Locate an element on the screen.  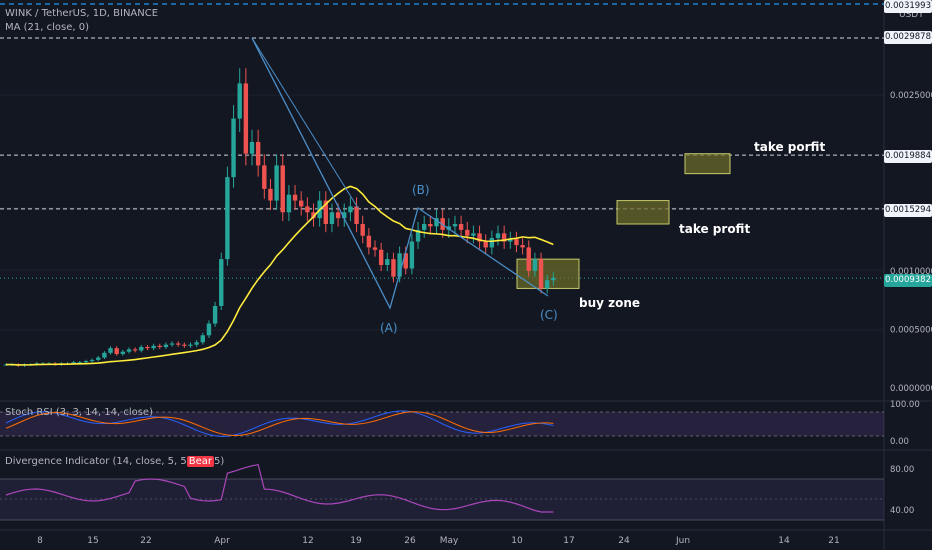
stoch-level-0: 0.00 is located at coordinates (899, 442).